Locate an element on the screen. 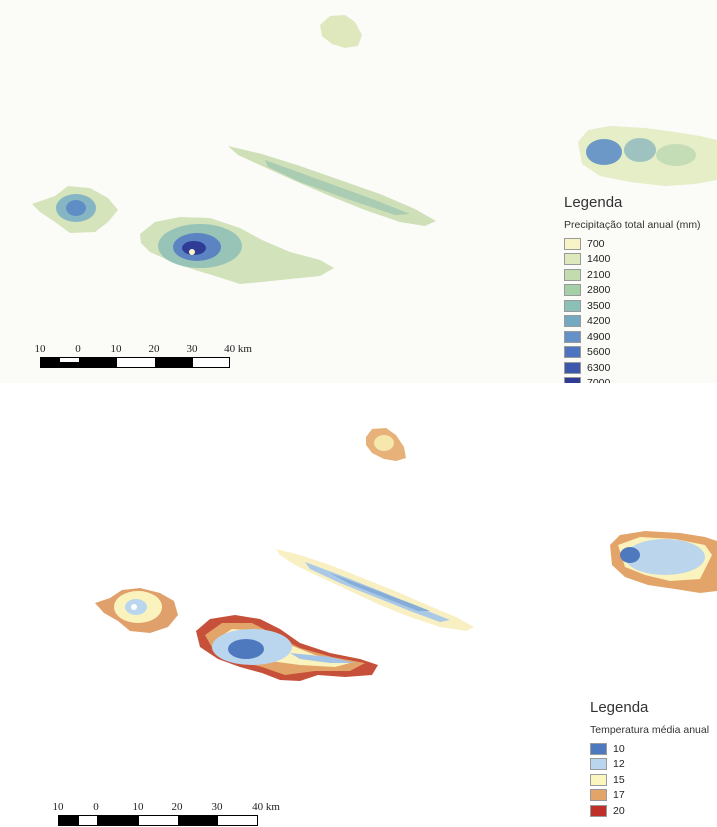  legend-label: 6300 is located at coordinates (599, 367).